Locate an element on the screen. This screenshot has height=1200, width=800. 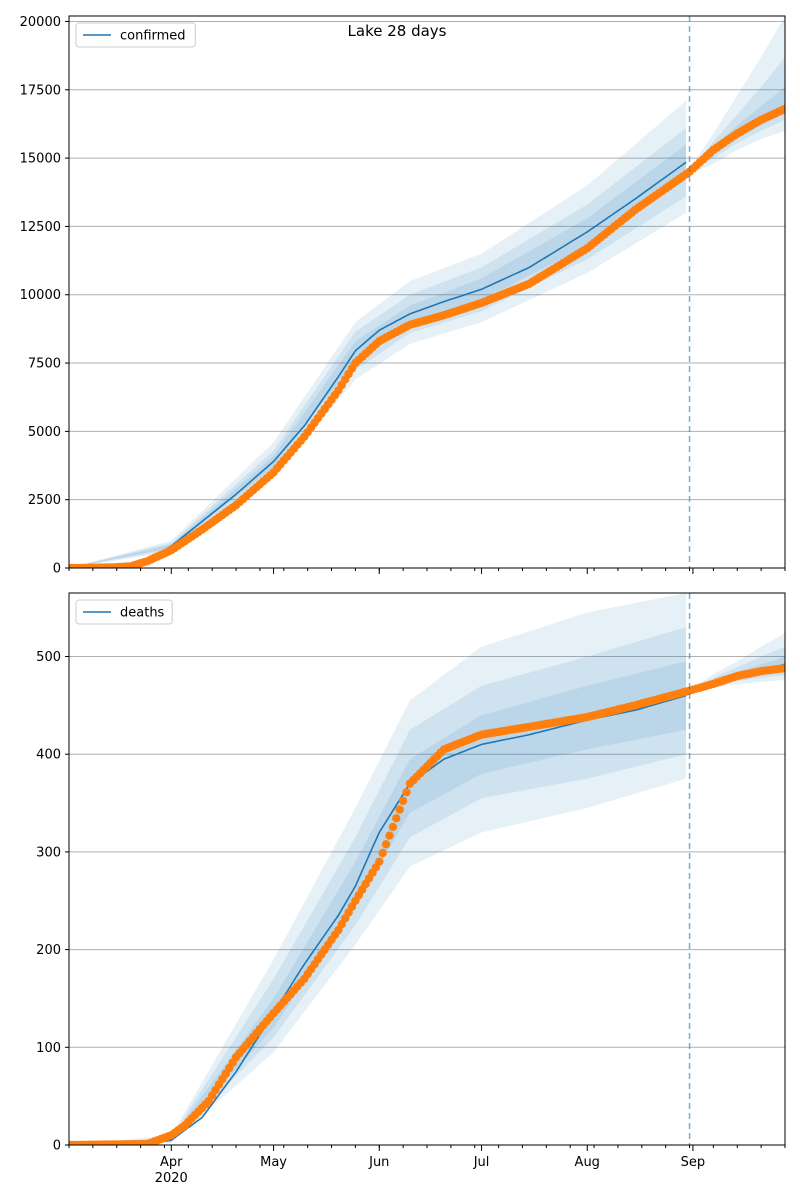
figure-title: Lake 28 days is located at coordinates (397, 31).